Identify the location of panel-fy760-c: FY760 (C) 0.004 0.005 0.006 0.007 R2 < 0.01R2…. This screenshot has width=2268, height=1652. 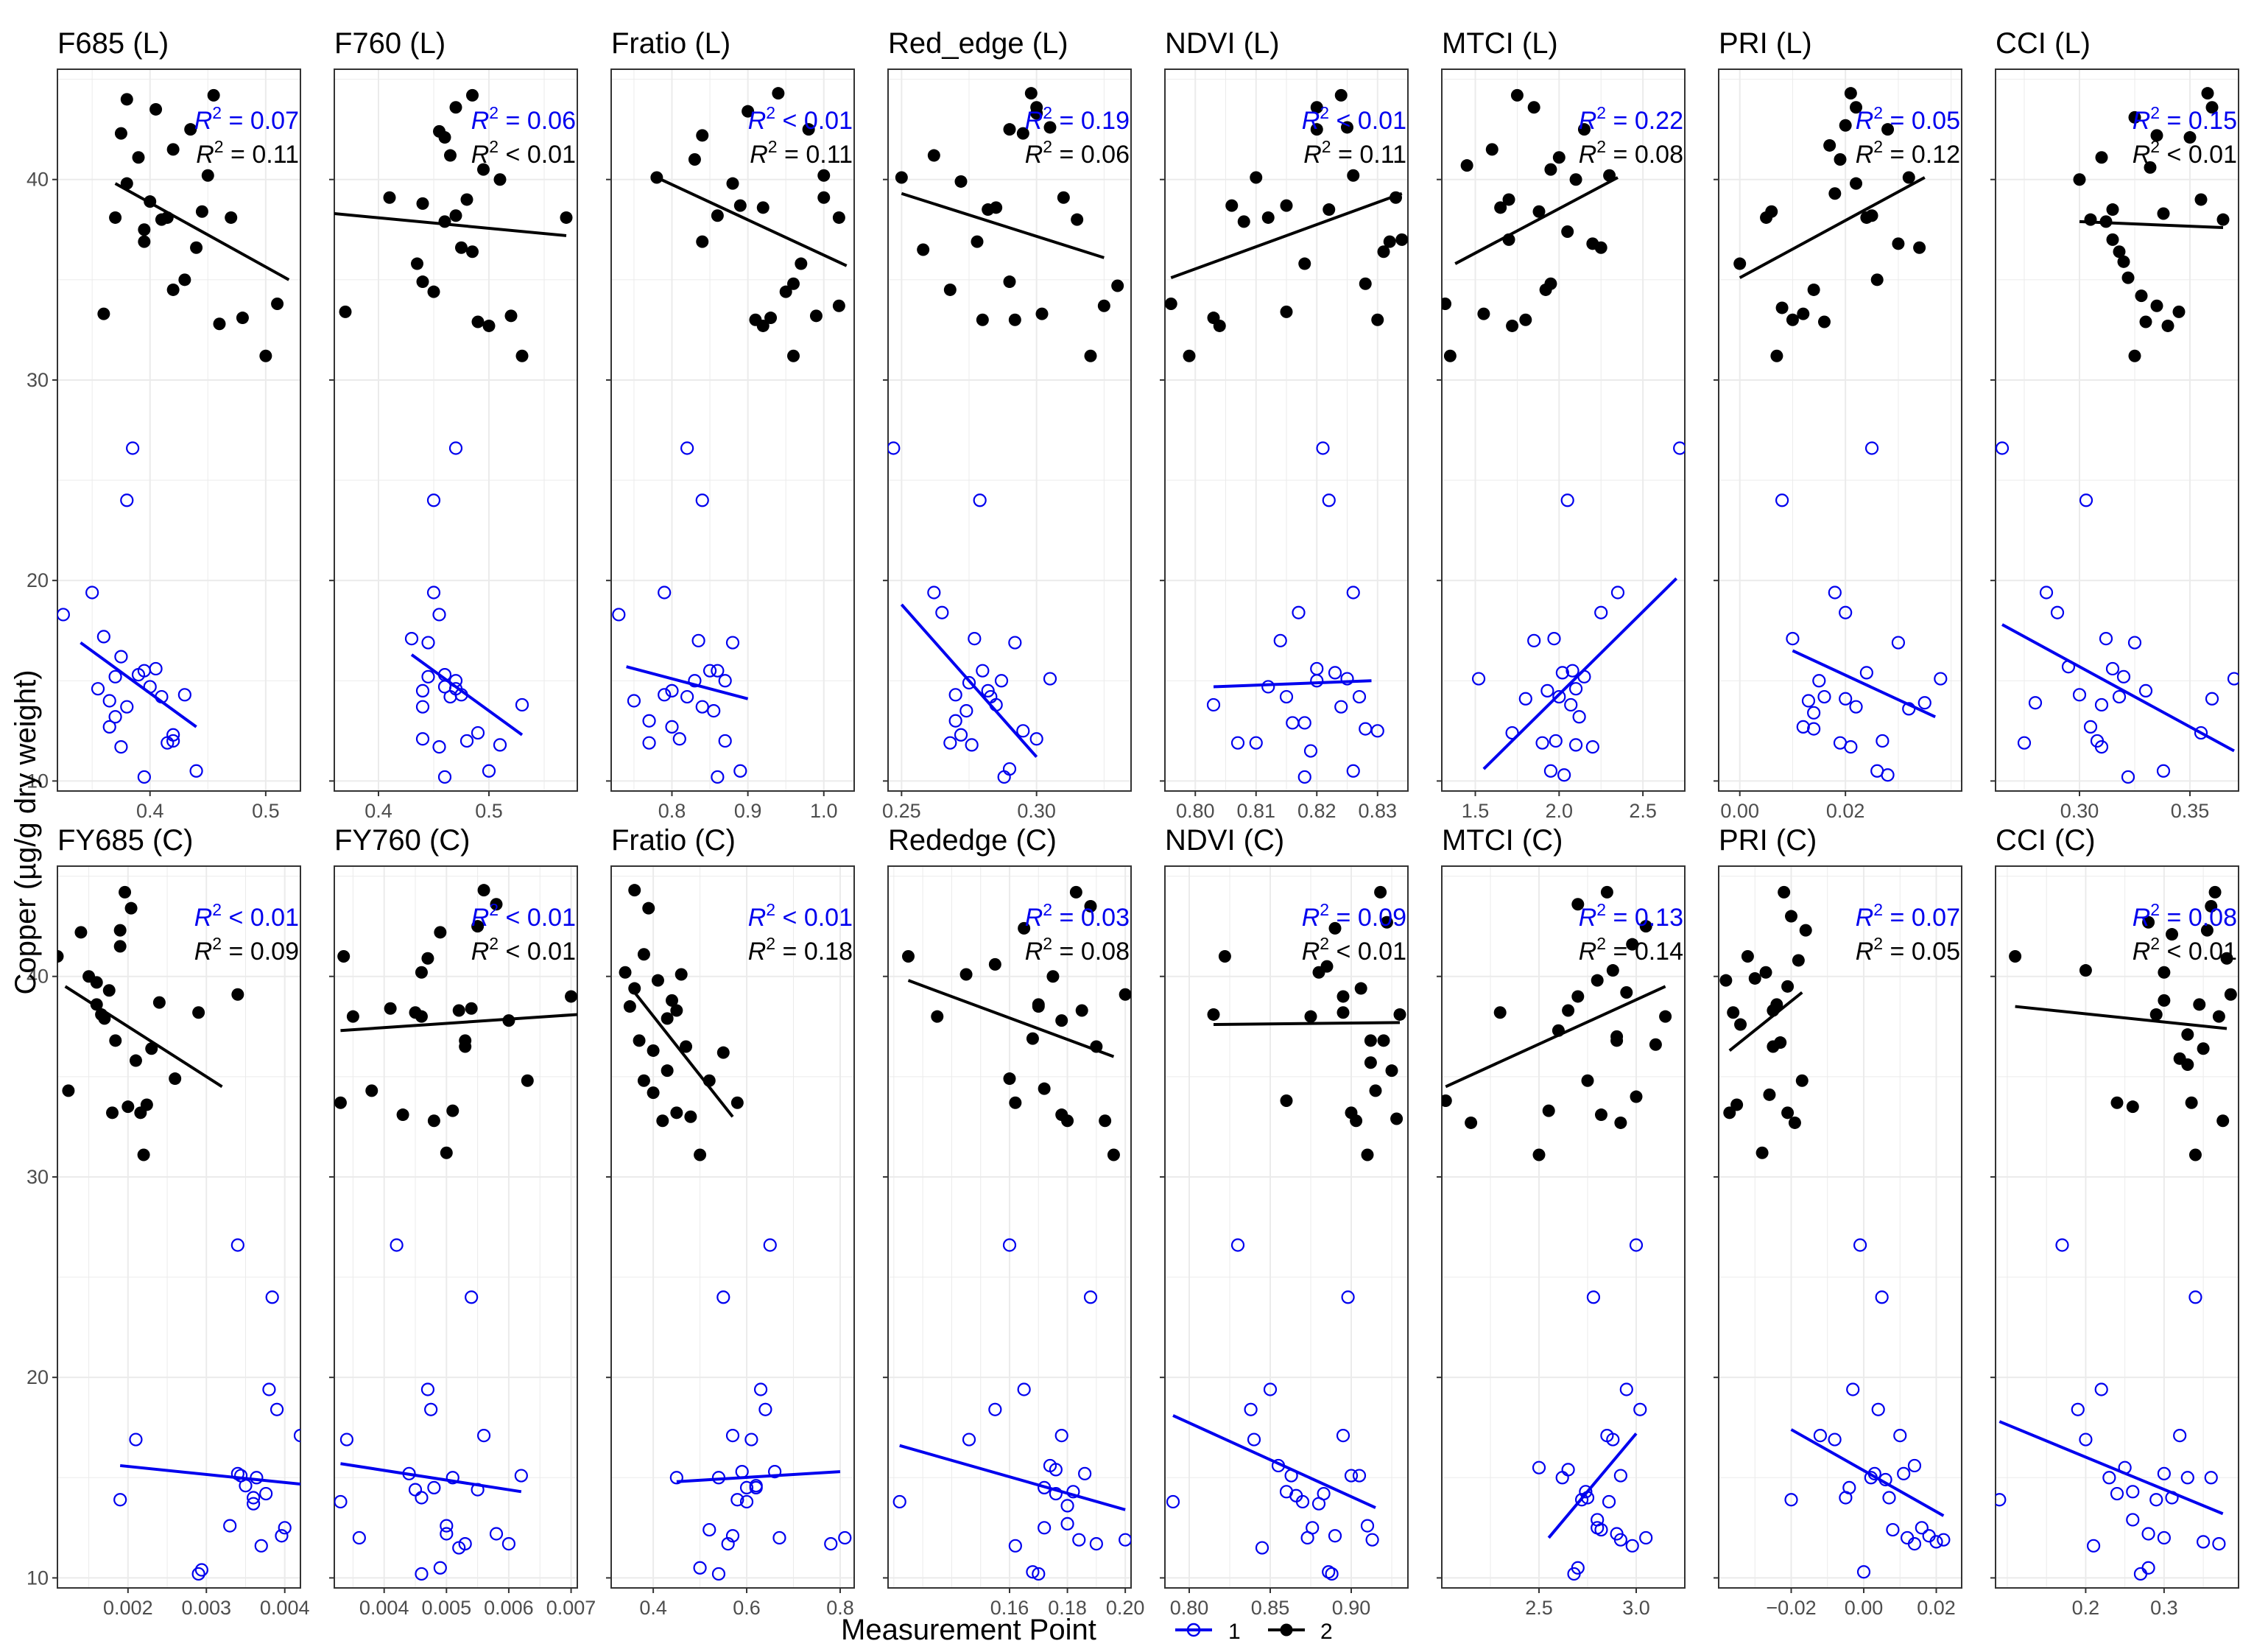
(463, 1221).